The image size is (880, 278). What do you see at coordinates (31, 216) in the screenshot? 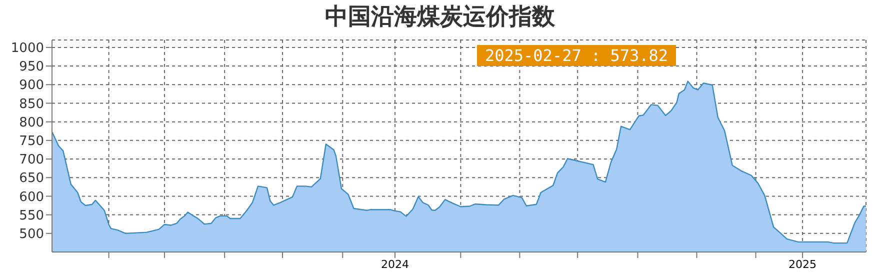
I see `y-tick-label: 550` at bounding box center [31, 216].